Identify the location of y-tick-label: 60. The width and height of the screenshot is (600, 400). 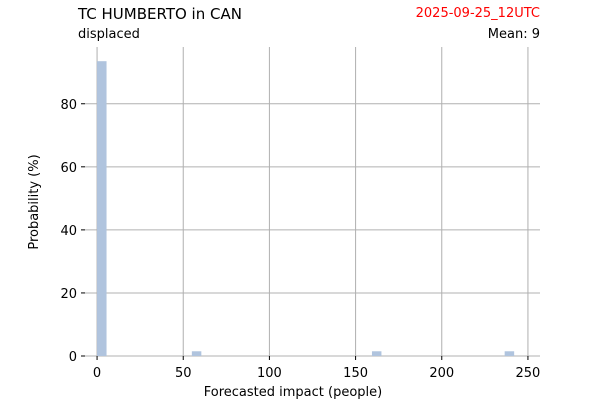
(68, 168).